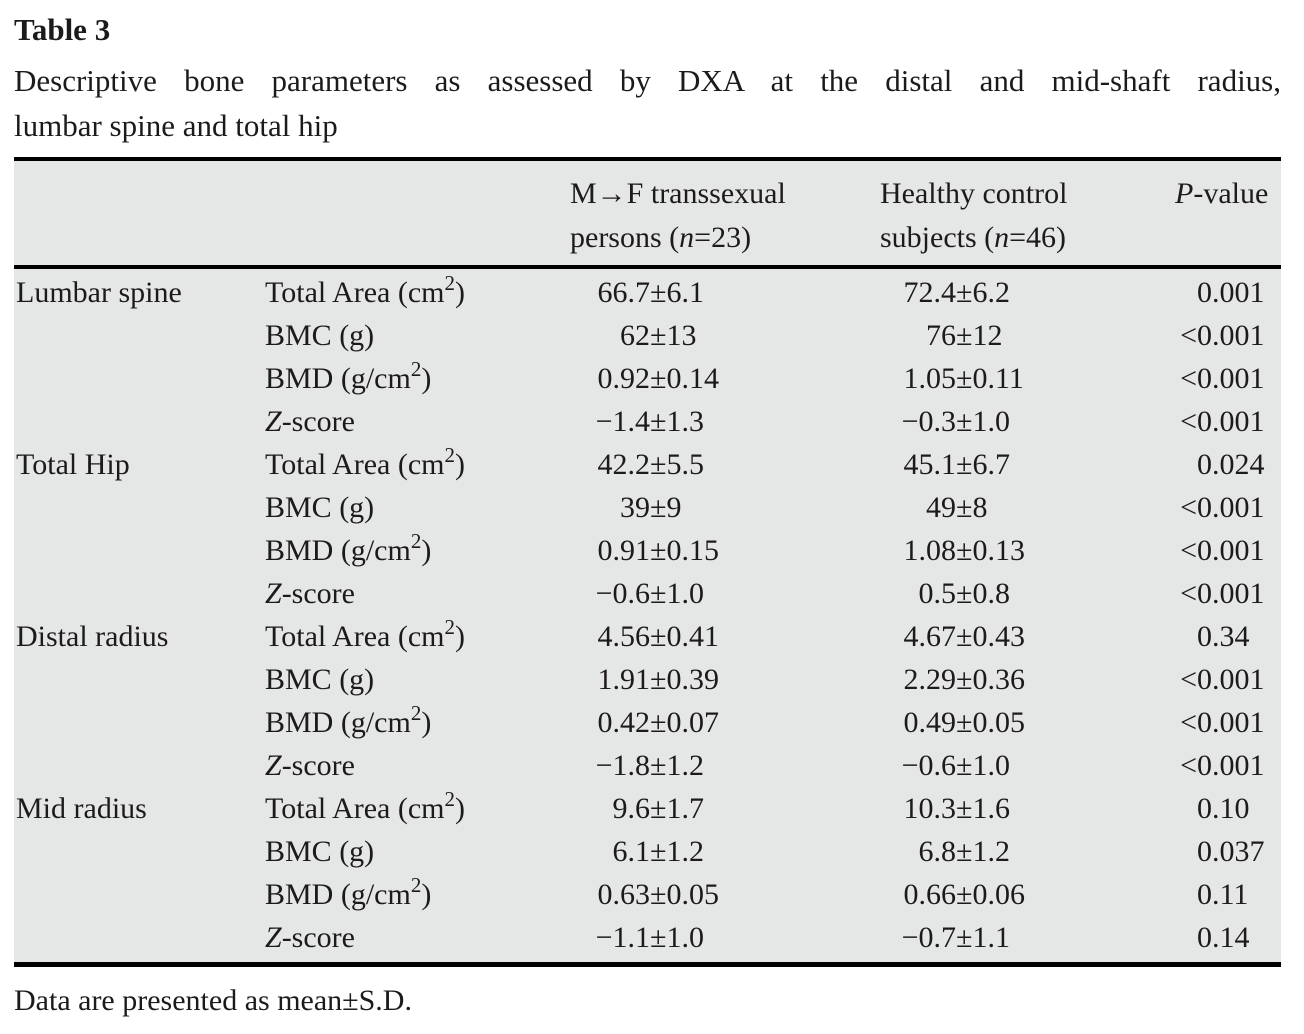 The height and width of the screenshot is (1034, 1304). What do you see at coordinates (692, 722) in the screenshot?
I see `sd-value: 0.07` at bounding box center [692, 722].